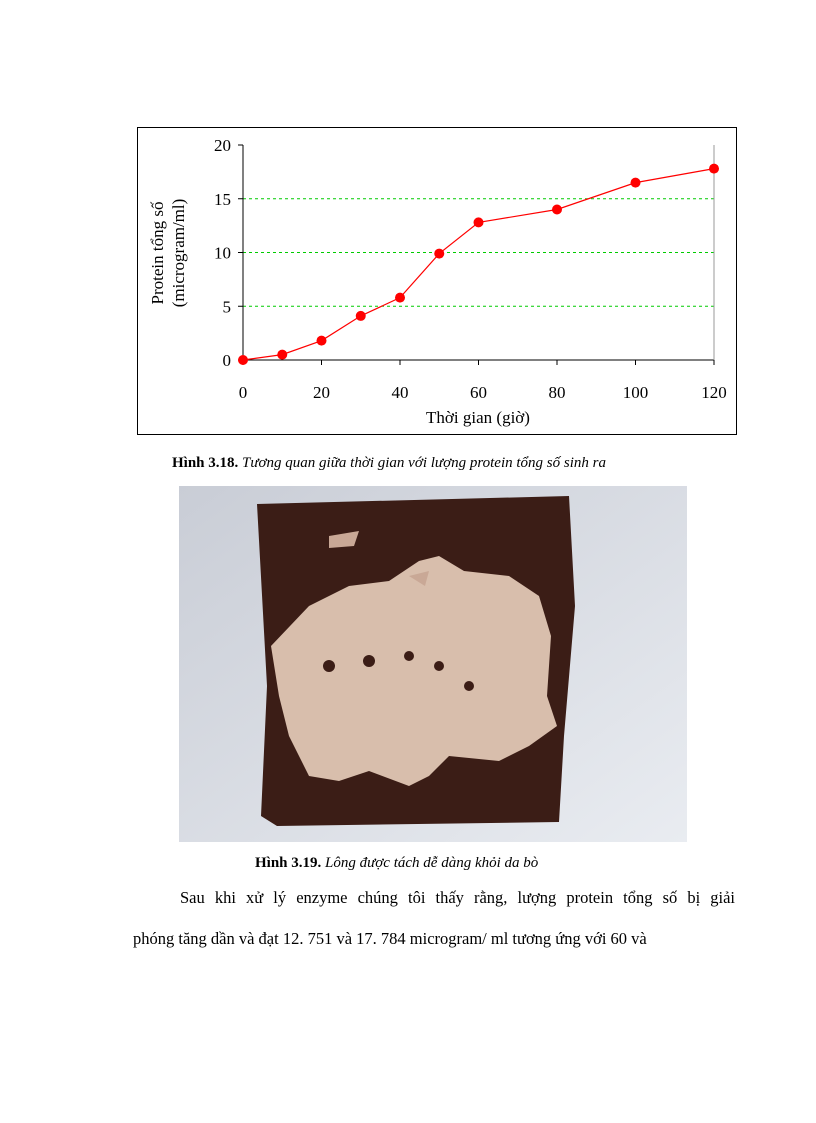  What do you see at coordinates (400, 392) in the screenshot?
I see `x-tick-label: 40` at bounding box center [400, 392].